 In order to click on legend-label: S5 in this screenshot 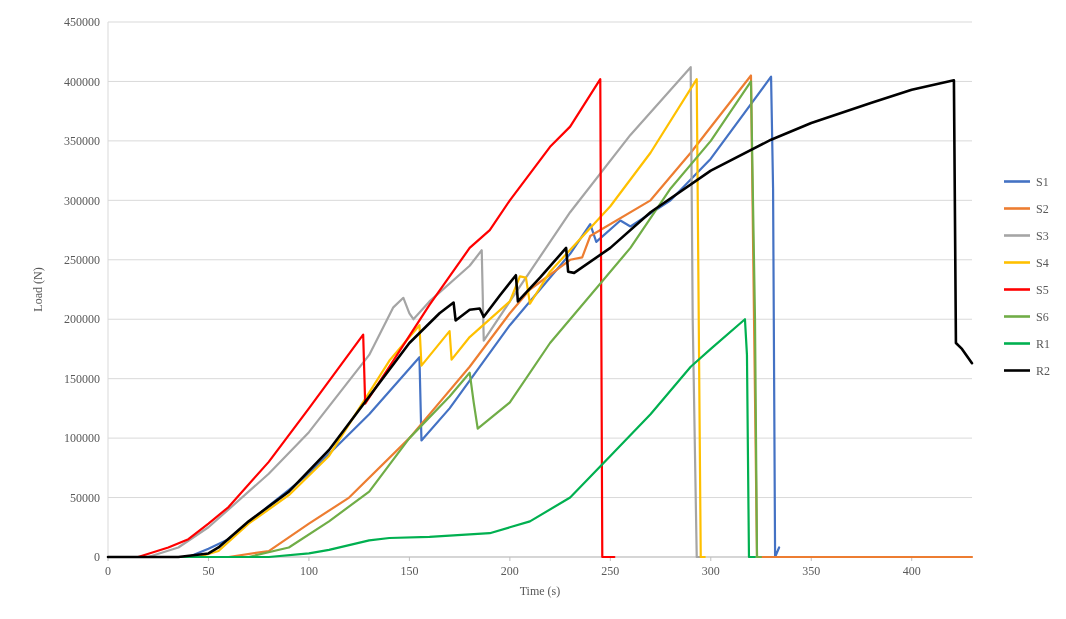, I will do `click(1042, 289)`.